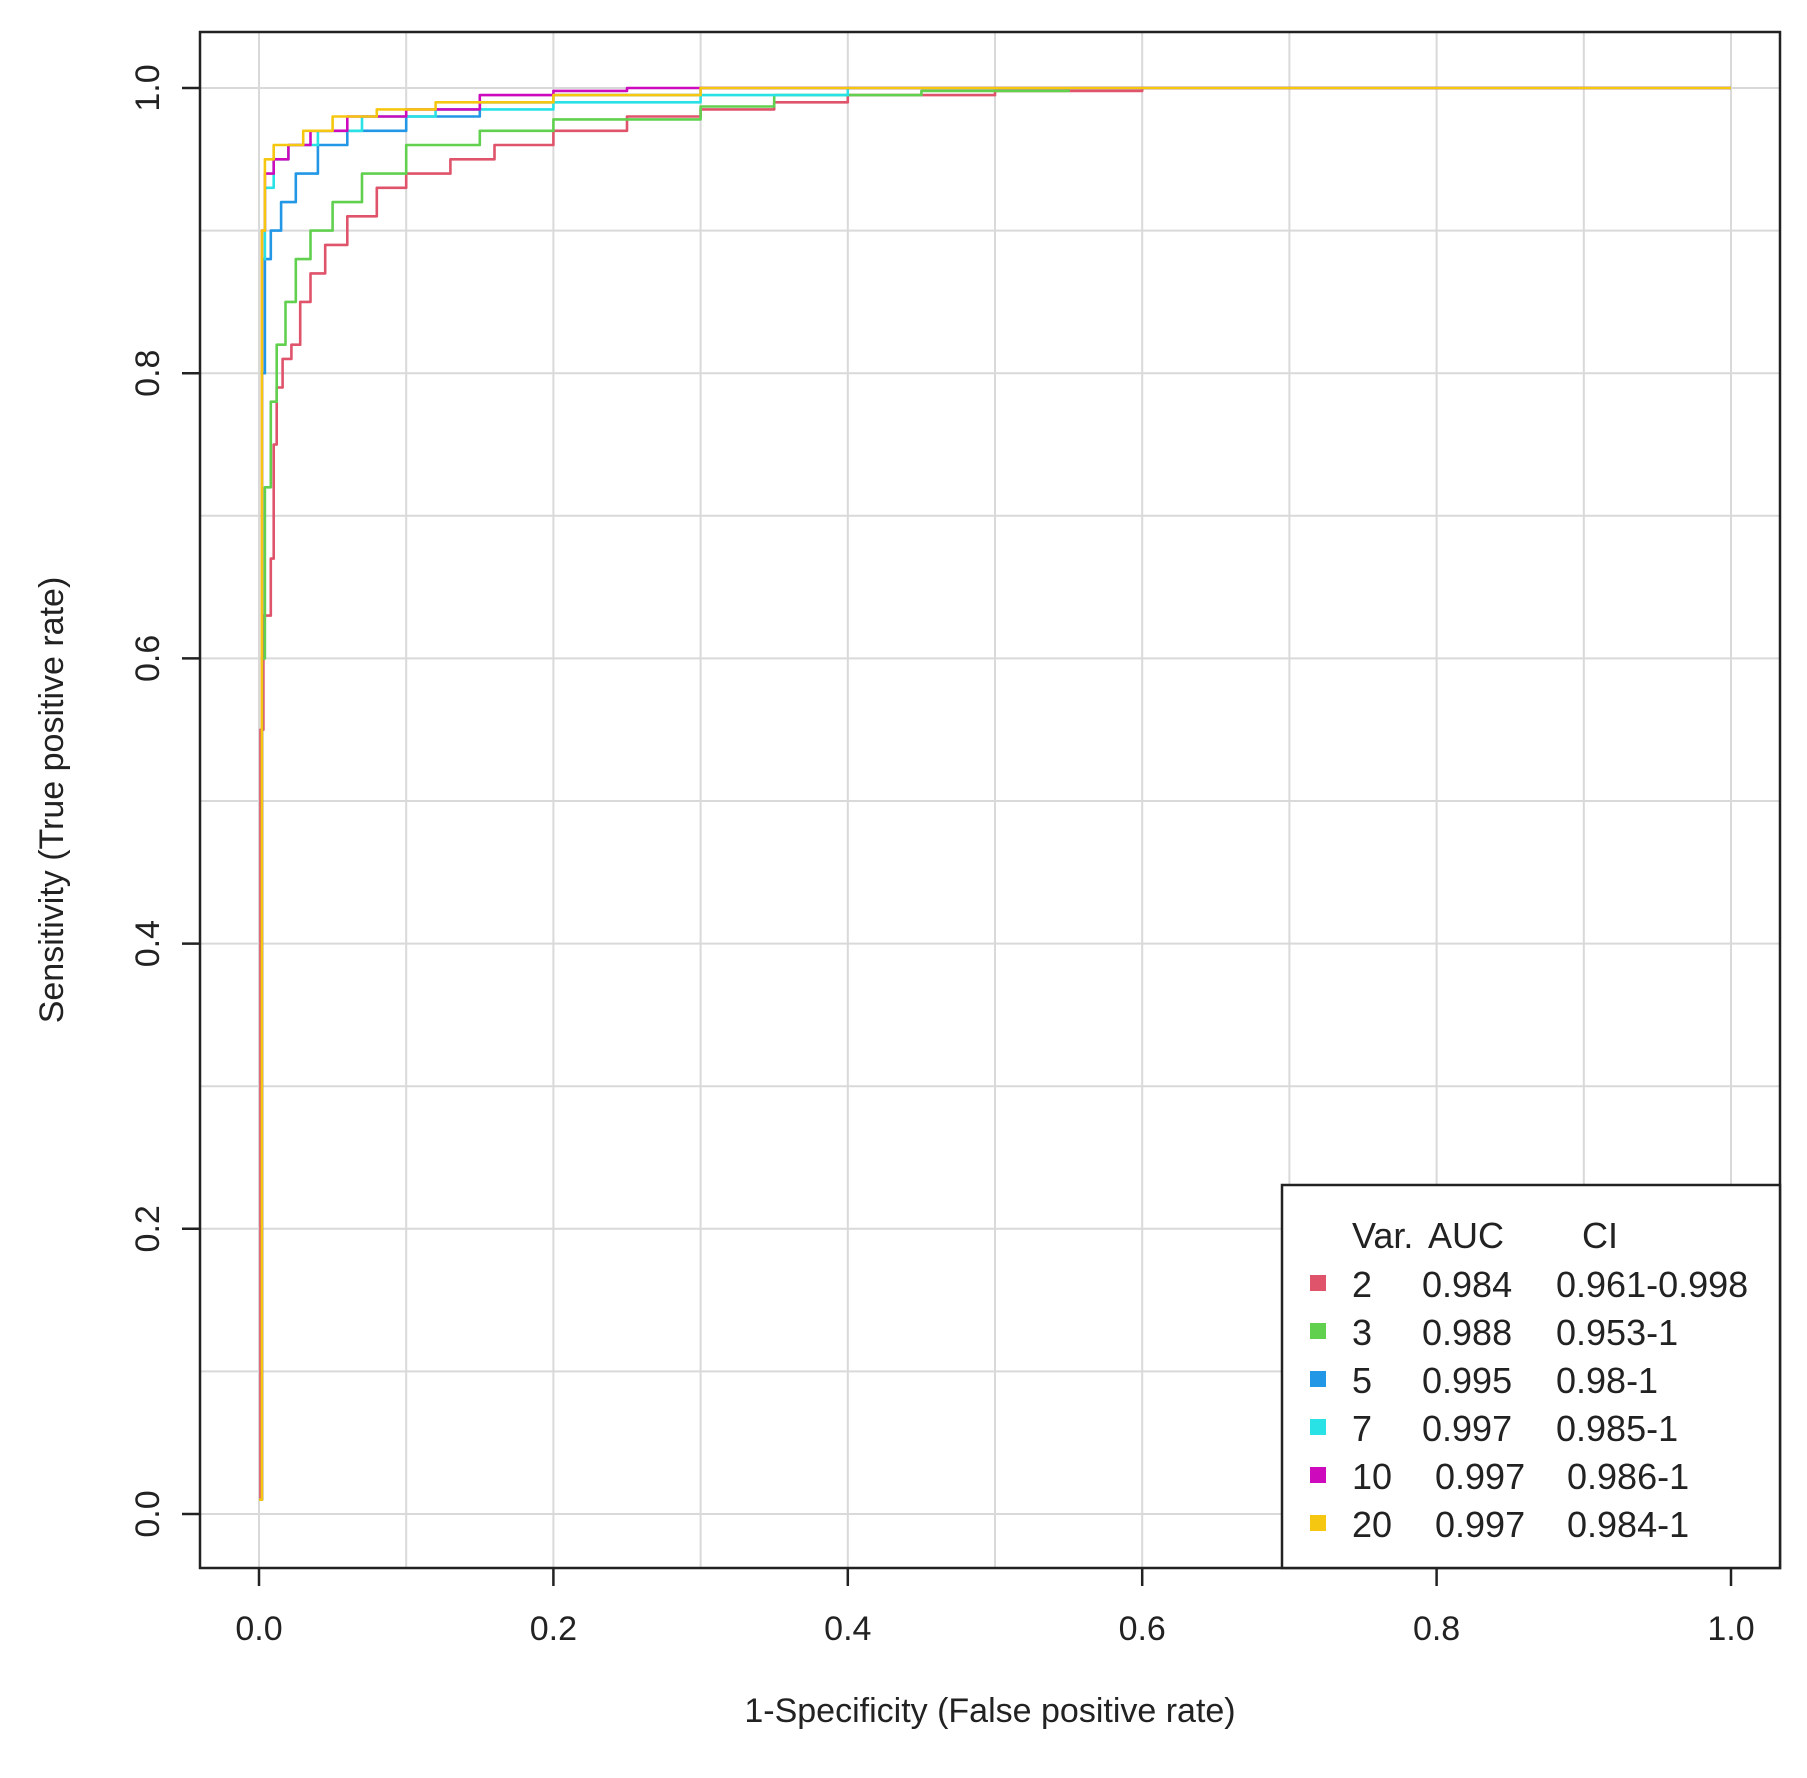 This screenshot has width=1807, height=1778. What do you see at coordinates (164, 801) in the screenshot?
I see `y-axis: 0.0 0.2 0.4 0.6 0.8 1.0` at bounding box center [164, 801].